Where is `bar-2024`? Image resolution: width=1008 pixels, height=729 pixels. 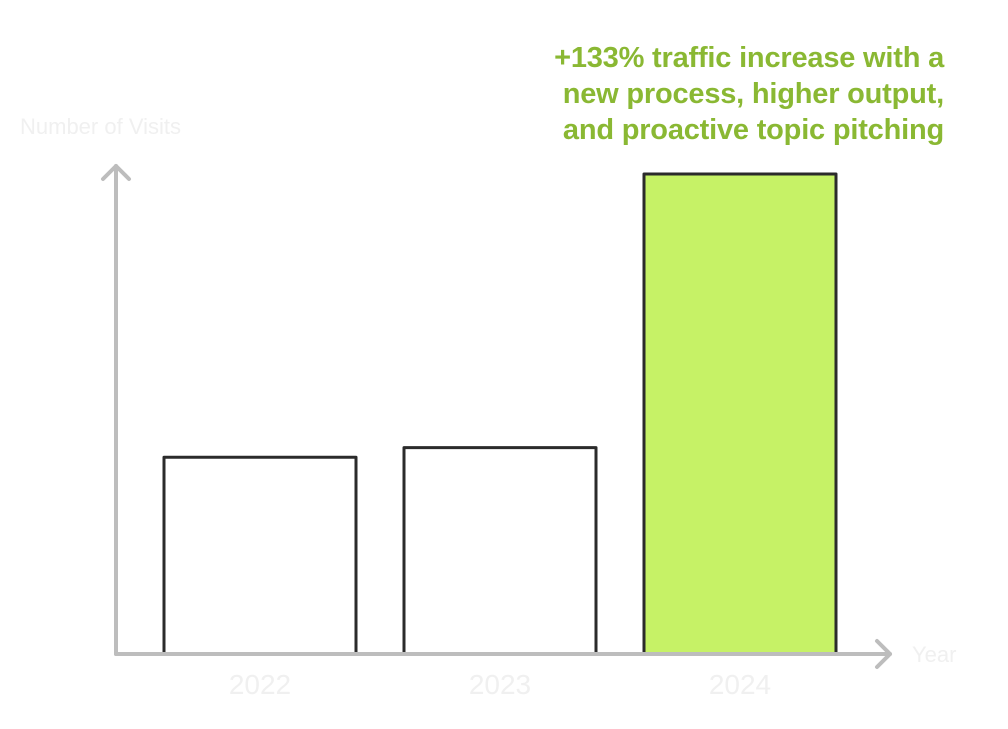
bar-2024 is located at coordinates (740, 414).